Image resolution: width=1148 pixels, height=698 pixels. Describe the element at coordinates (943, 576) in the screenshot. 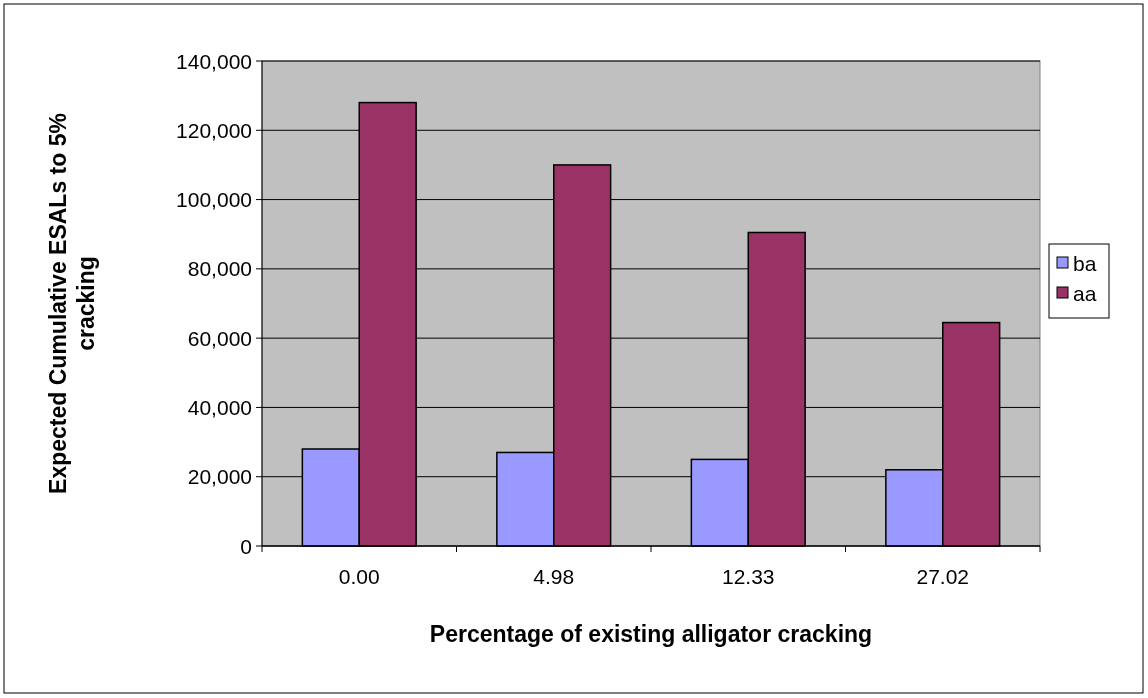

I see `x-tick-label: 27.02` at that location.